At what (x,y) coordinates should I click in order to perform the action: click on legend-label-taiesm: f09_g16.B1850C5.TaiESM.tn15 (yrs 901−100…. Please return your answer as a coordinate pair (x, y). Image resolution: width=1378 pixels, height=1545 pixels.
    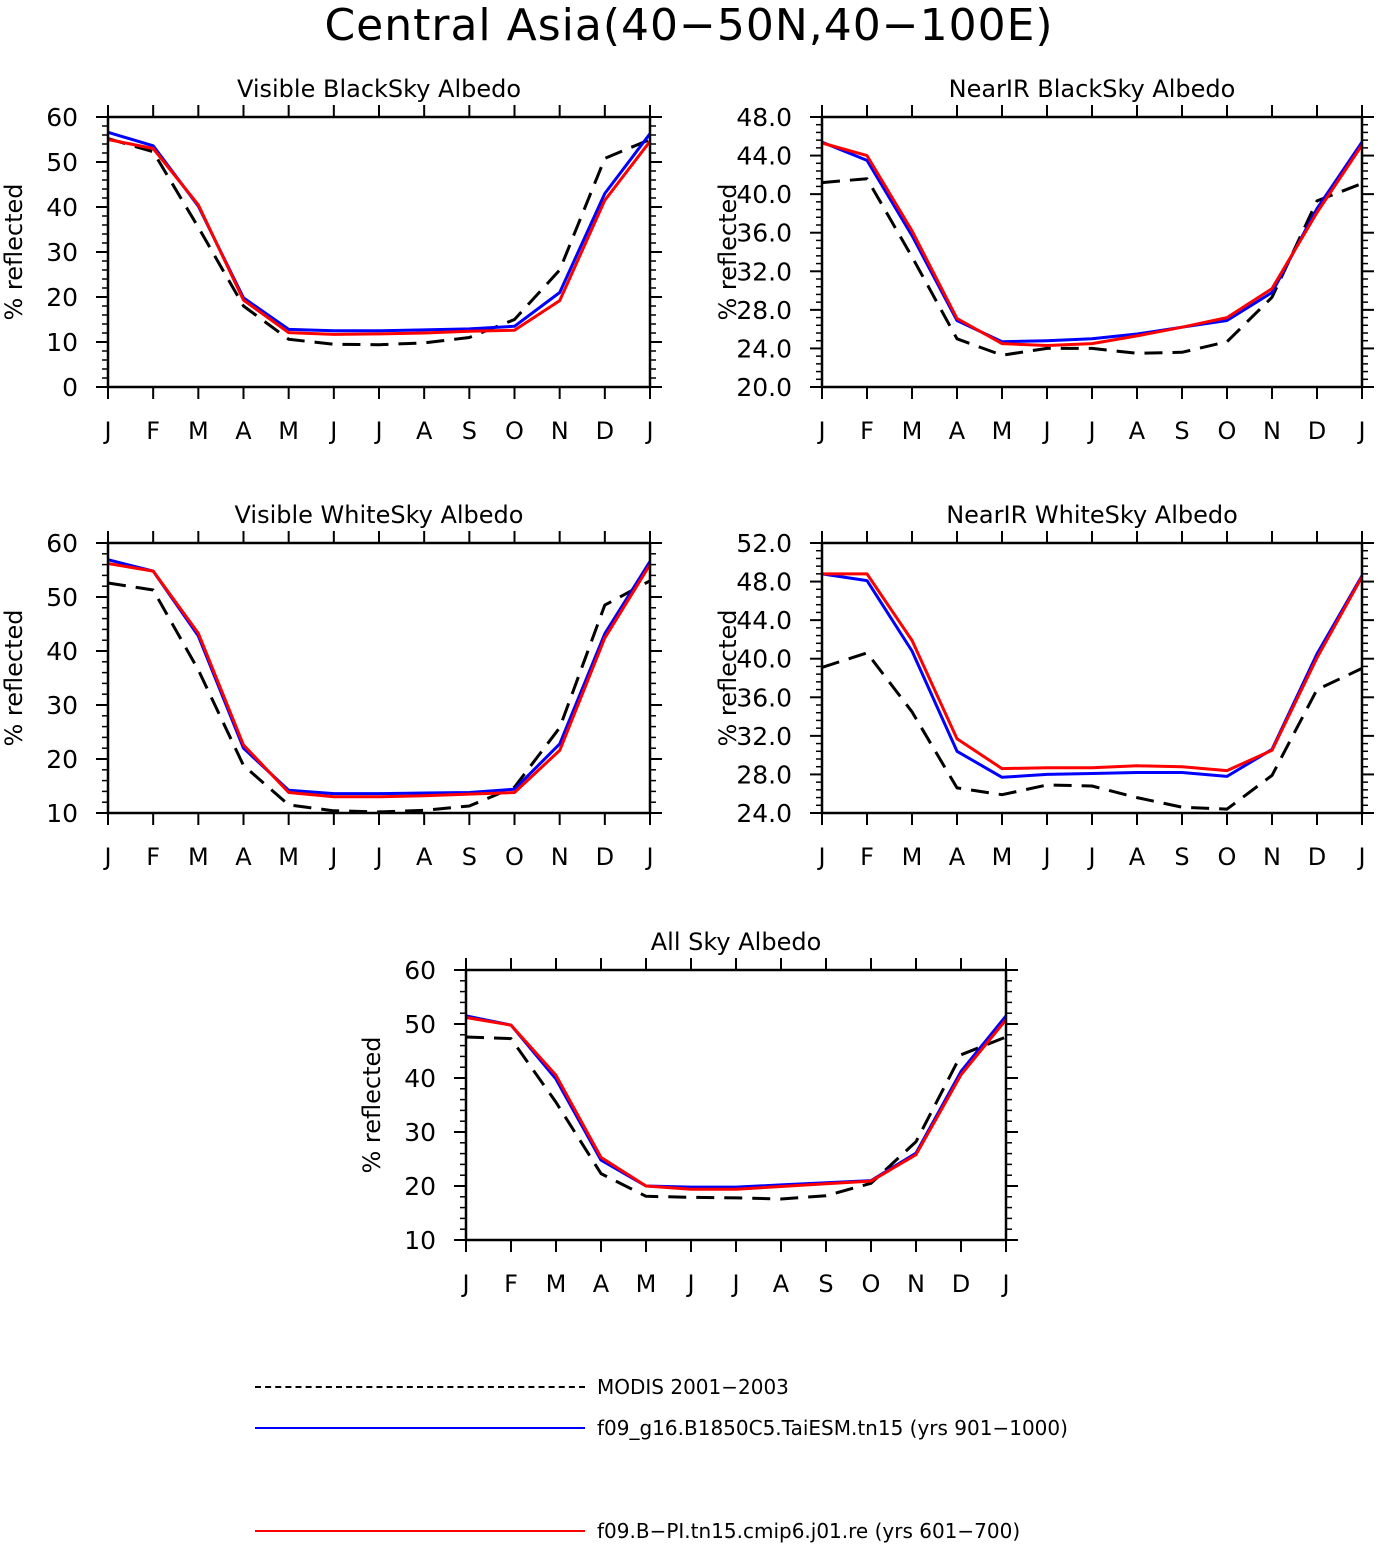
    Looking at the image, I should click on (832, 1428).